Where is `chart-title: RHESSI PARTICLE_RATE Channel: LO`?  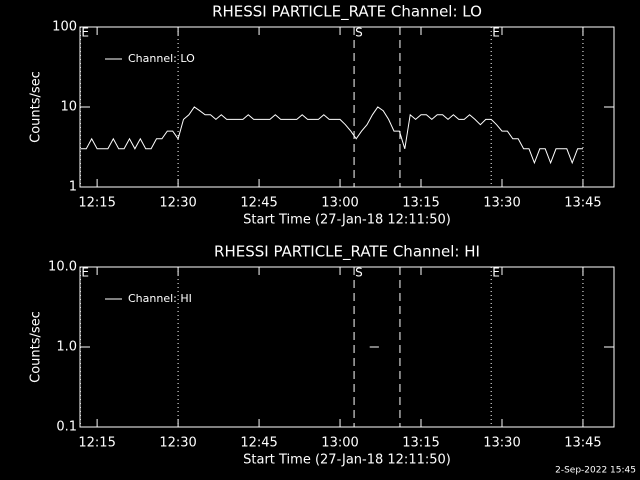
chart-title: RHESSI PARTICLE_RATE Channel: LO is located at coordinates (347, 12).